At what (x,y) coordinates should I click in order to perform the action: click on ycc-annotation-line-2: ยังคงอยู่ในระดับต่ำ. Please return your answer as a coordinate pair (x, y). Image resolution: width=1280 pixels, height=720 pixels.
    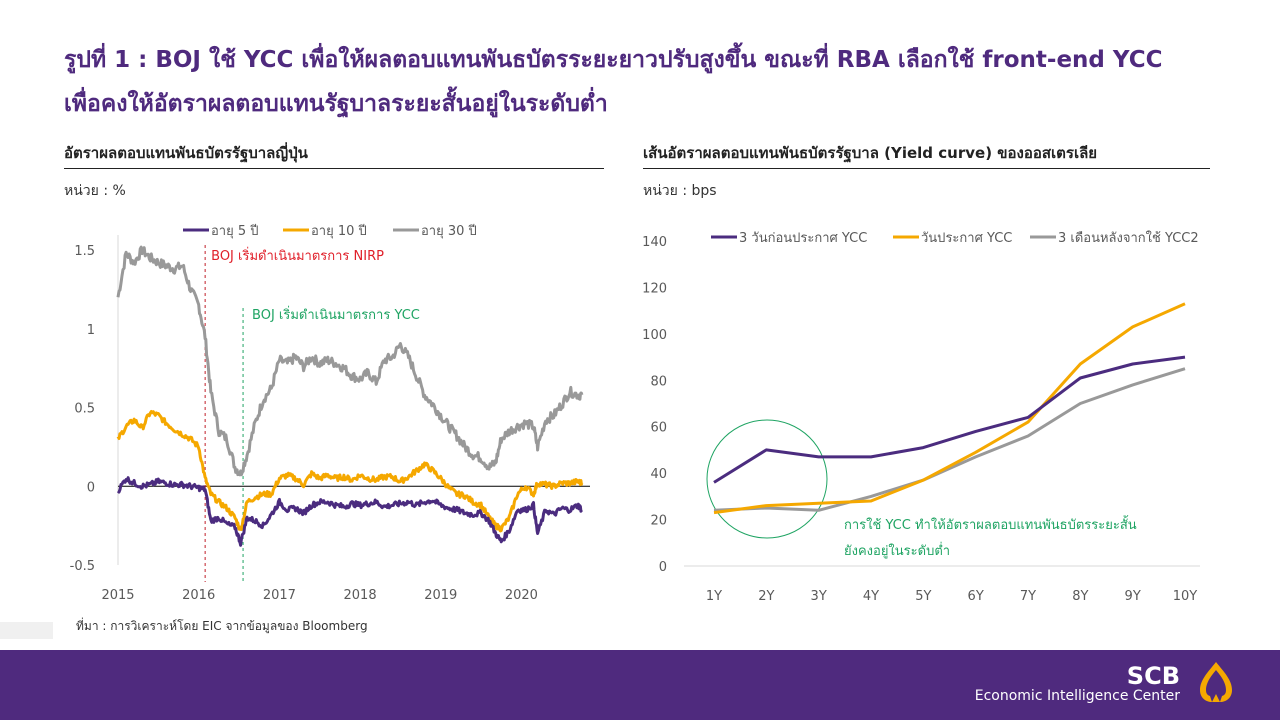
    Looking at the image, I should click on (897, 550).